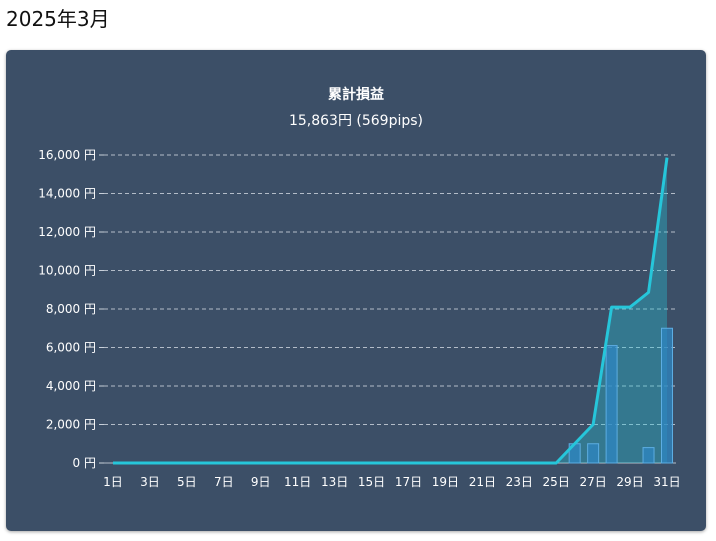  What do you see at coordinates (71, 348) in the screenshot?
I see `y-tick-label: 6,000 円` at bounding box center [71, 348].